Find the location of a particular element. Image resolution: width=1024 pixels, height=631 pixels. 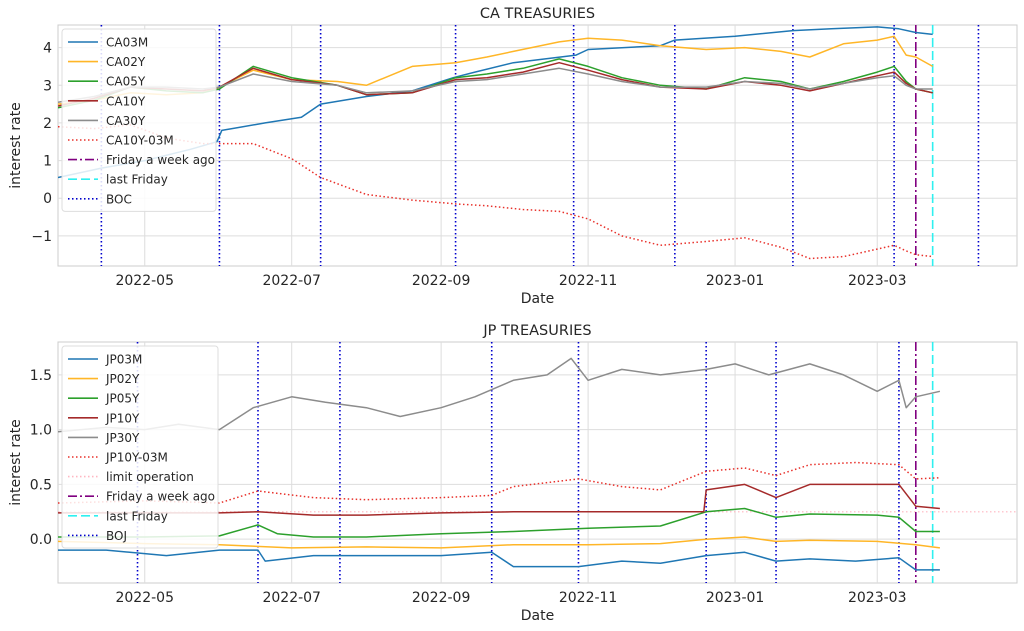

chart2-legend-box is located at coordinates (140, 447).